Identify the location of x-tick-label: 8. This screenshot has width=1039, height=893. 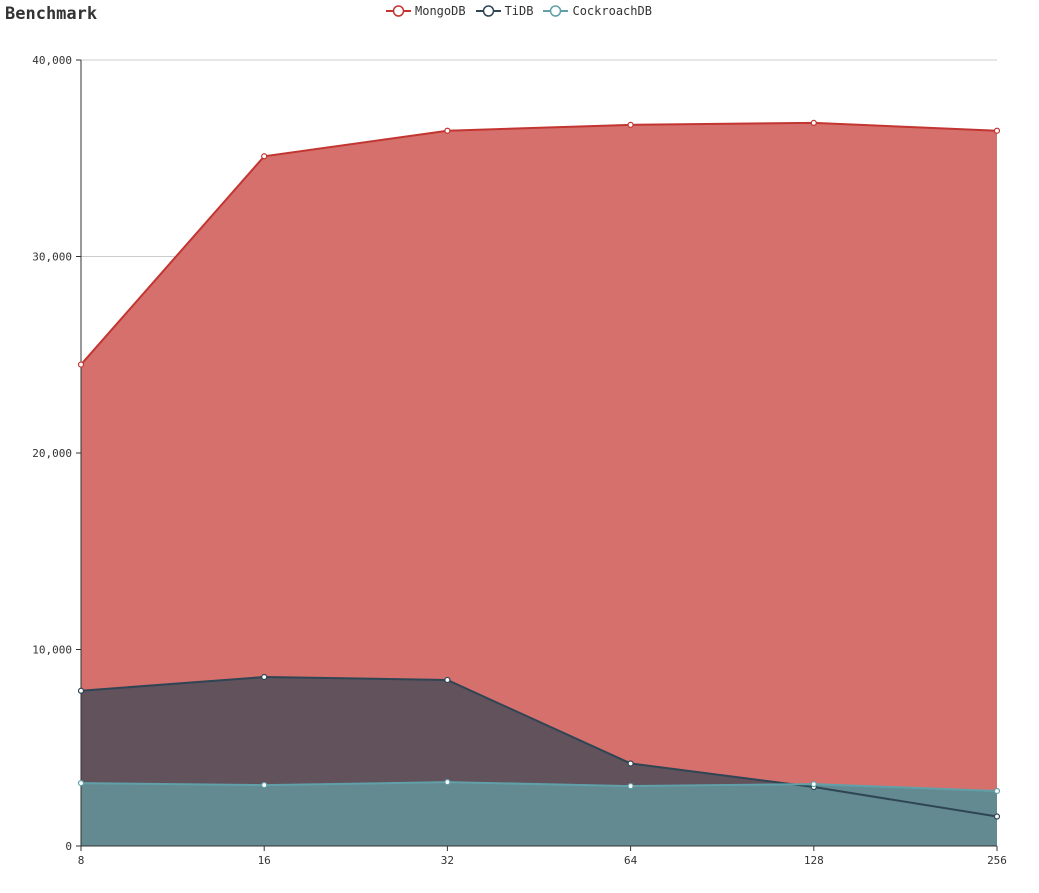
(81, 860).